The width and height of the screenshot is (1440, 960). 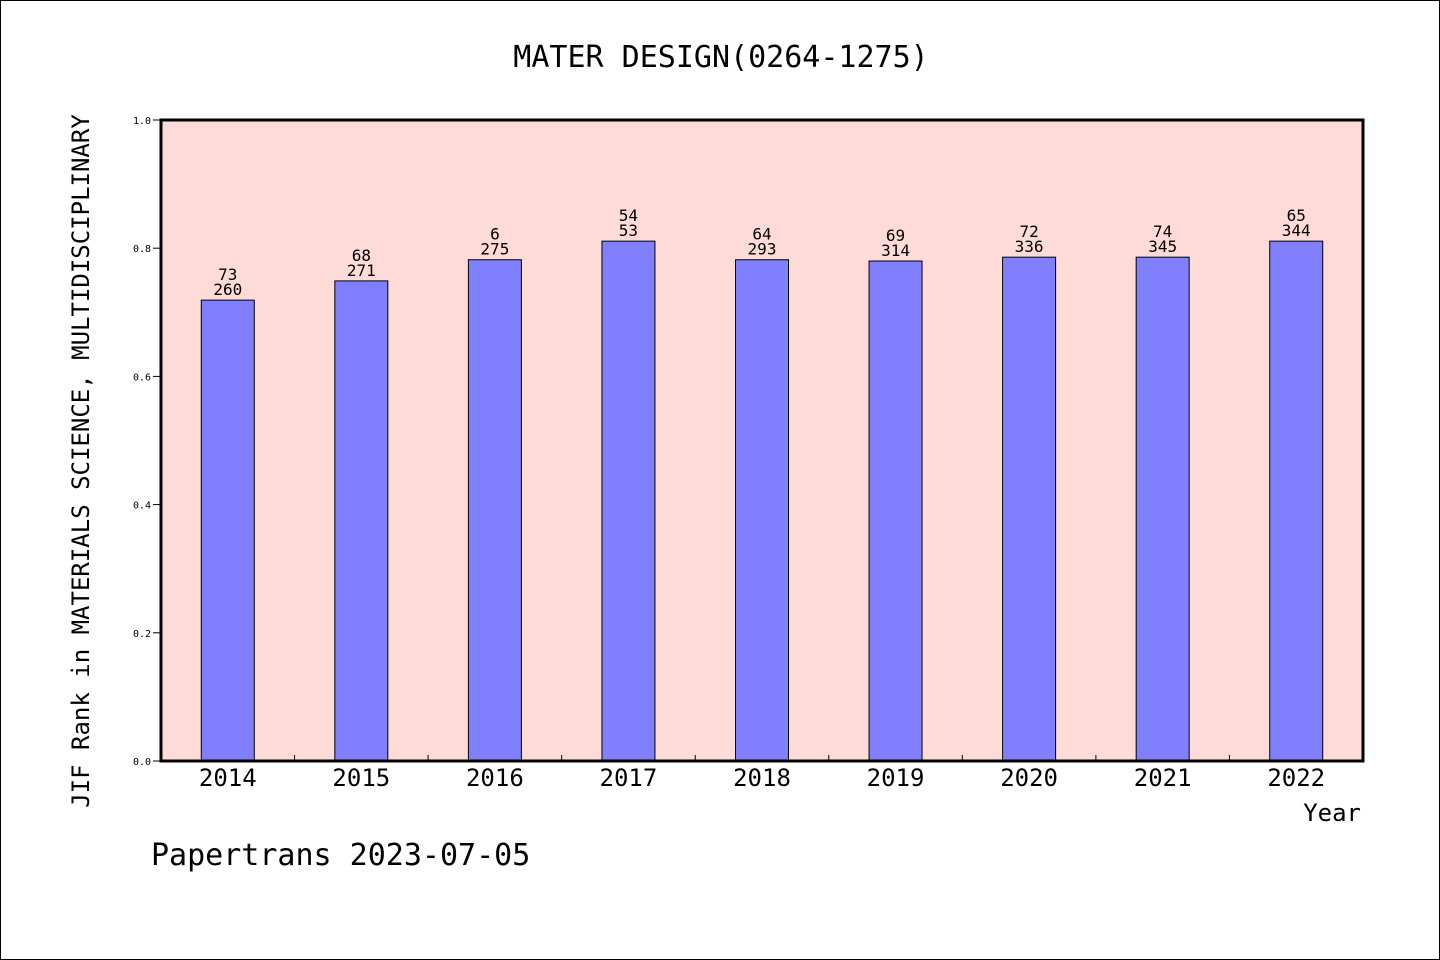 What do you see at coordinates (762, 249) in the screenshot?
I see `bar-label-bottom-2018: 293` at bounding box center [762, 249].